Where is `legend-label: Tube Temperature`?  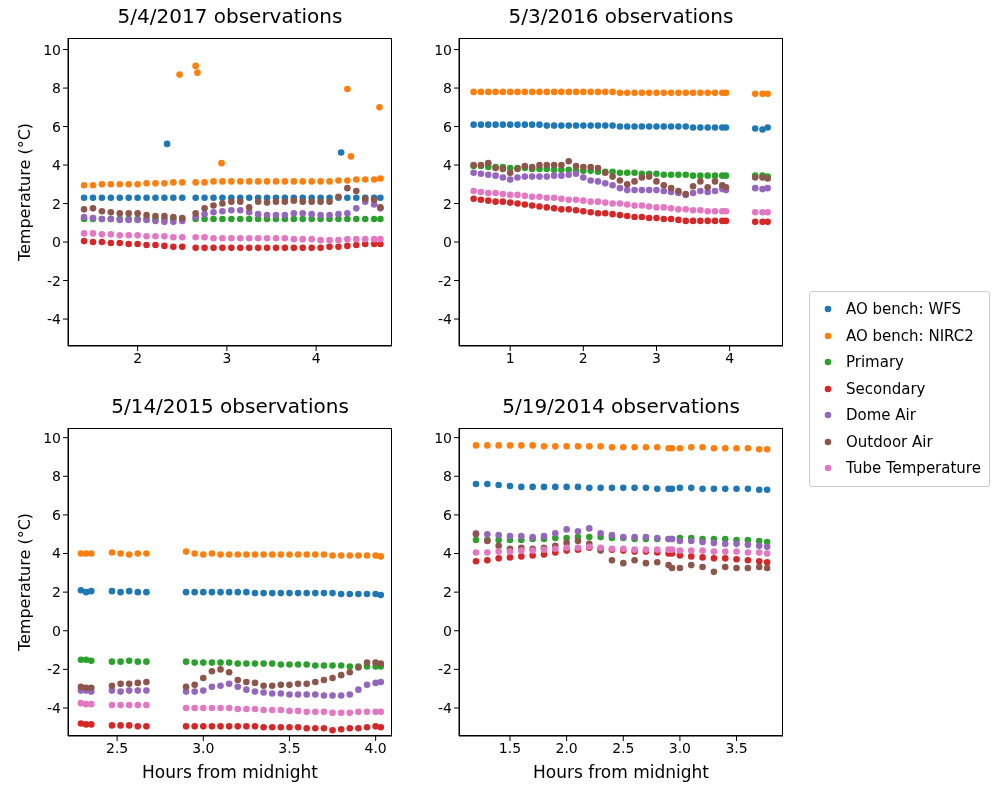
legend-label: Tube Temperature is located at coordinates (913, 468).